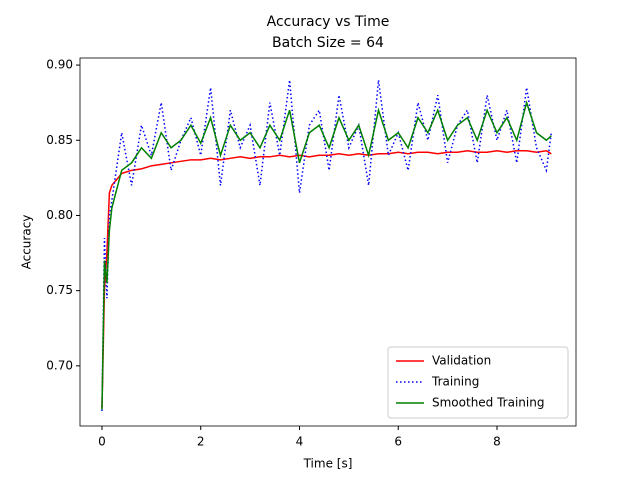 The height and width of the screenshot is (480, 640). I want to click on legend-box, so click(478, 382).